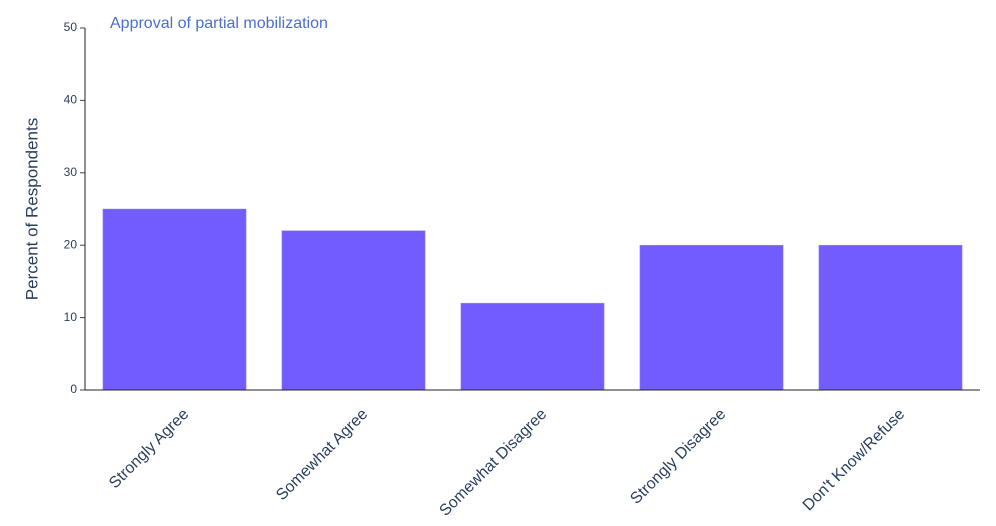 This screenshot has height=526, width=996. What do you see at coordinates (219, 23) in the screenshot?
I see `chart-title: Approval of partial mobilization` at bounding box center [219, 23].